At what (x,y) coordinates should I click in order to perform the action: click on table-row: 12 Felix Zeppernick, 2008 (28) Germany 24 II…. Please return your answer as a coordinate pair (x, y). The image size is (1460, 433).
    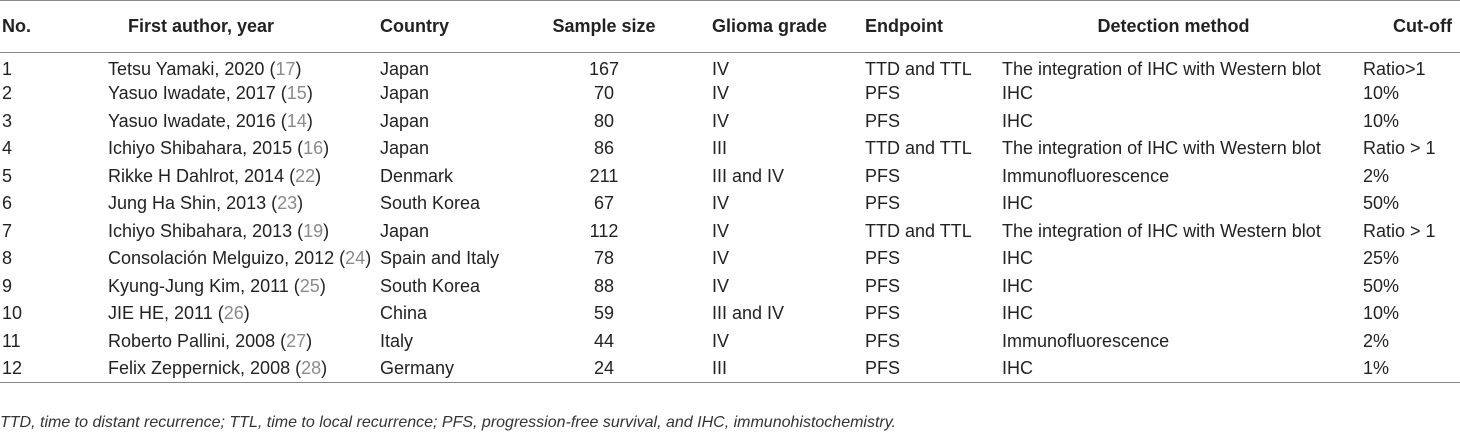
    Looking at the image, I should click on (730, 369).